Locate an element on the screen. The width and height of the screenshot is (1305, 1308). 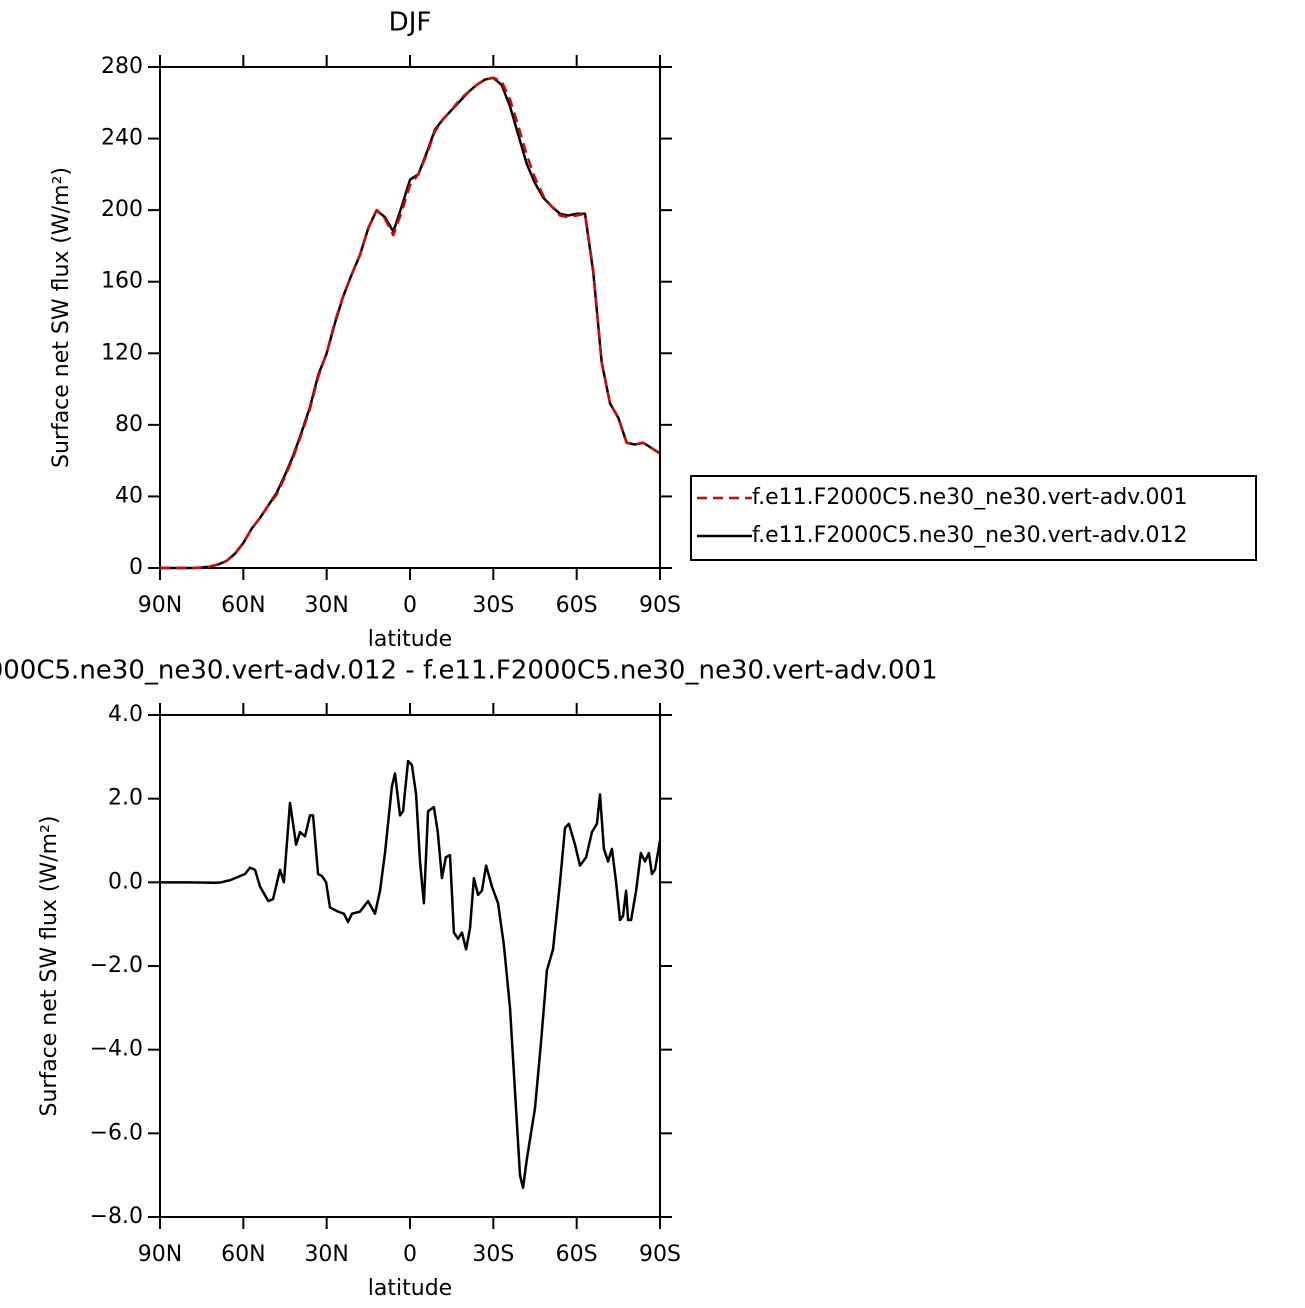
legend-box is located at coordinates (973, 518).